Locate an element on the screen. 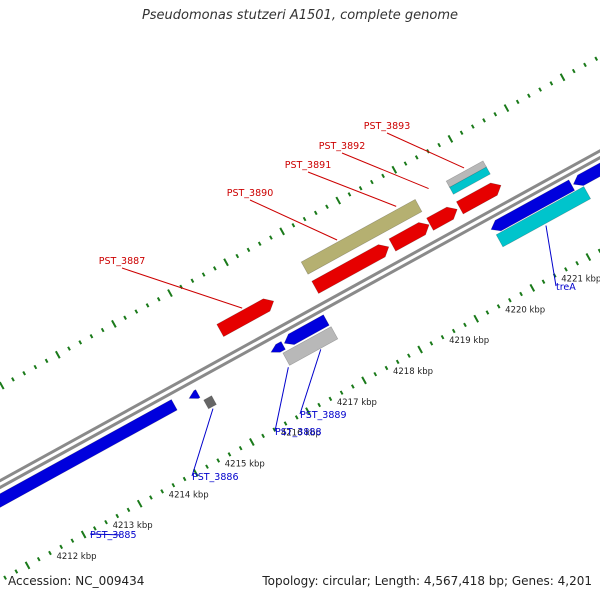 The image size is (600, 600). kbp-tick-label: 4219 kbp is located at coordinates (469, 341).